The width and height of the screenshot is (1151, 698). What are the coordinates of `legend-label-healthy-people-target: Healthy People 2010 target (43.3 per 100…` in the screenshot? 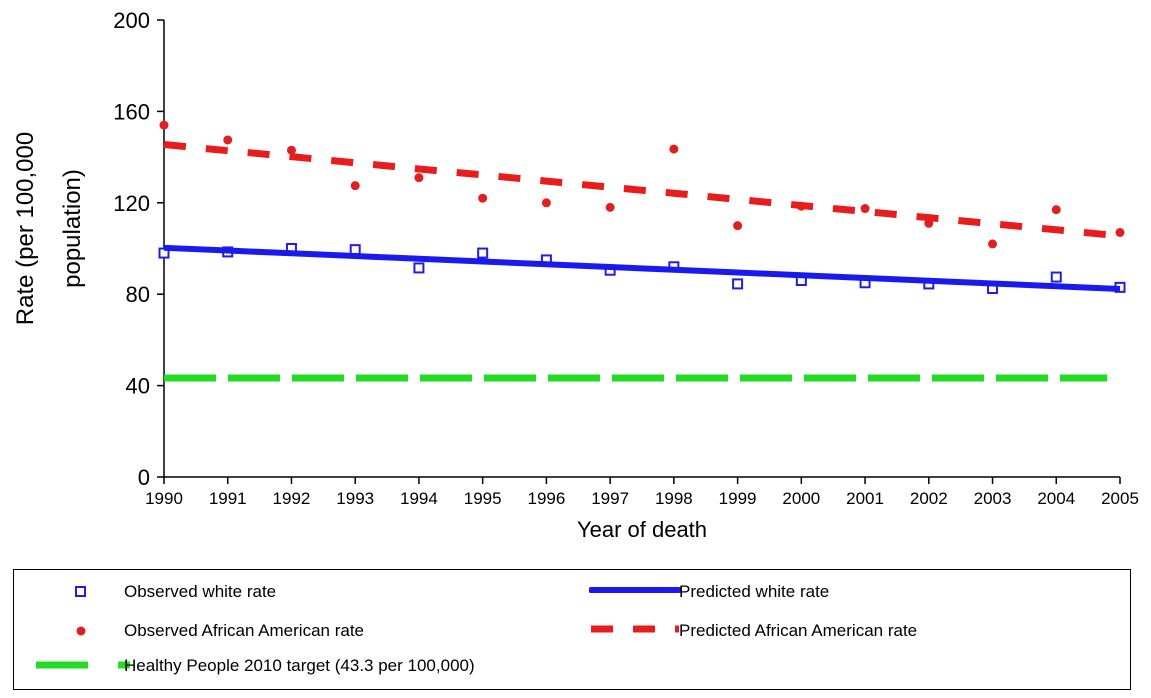 It's located at (299, 665).